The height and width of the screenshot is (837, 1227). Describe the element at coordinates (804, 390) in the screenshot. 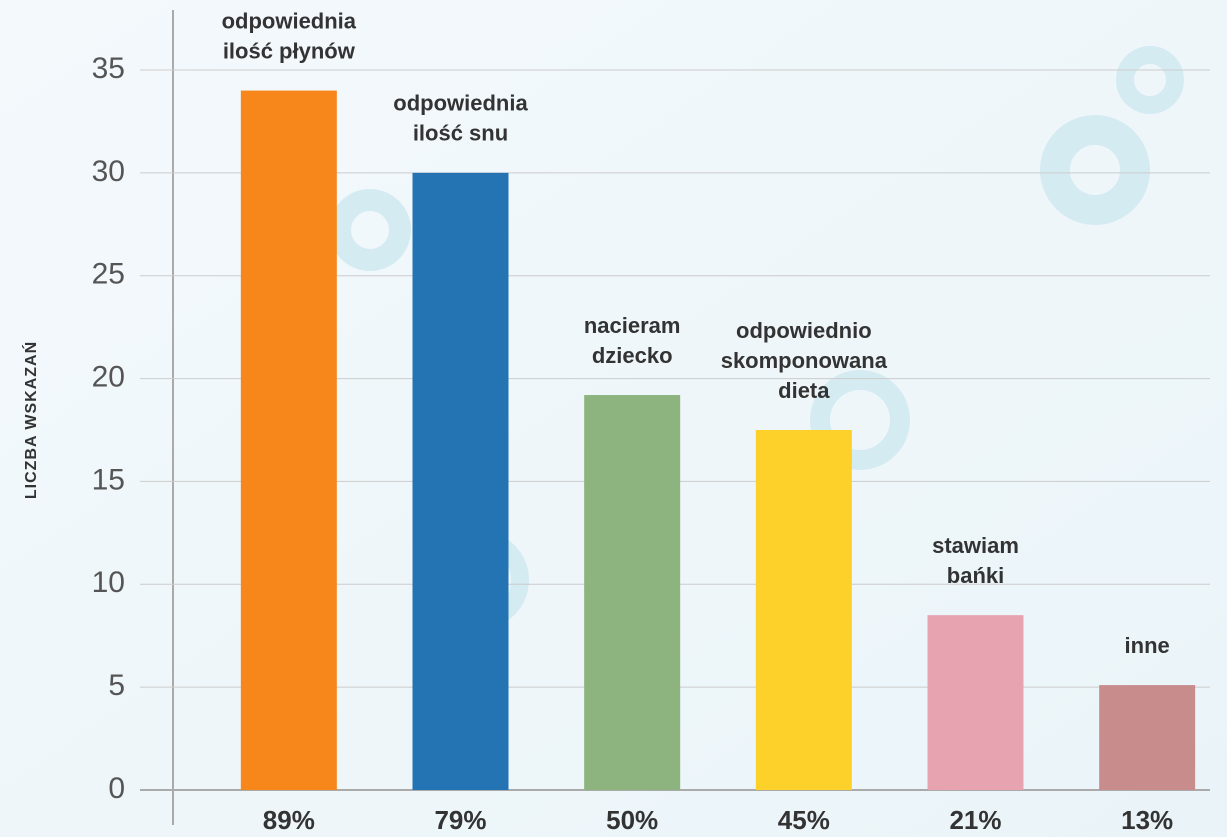

I see `category-label: dieta` at that location.